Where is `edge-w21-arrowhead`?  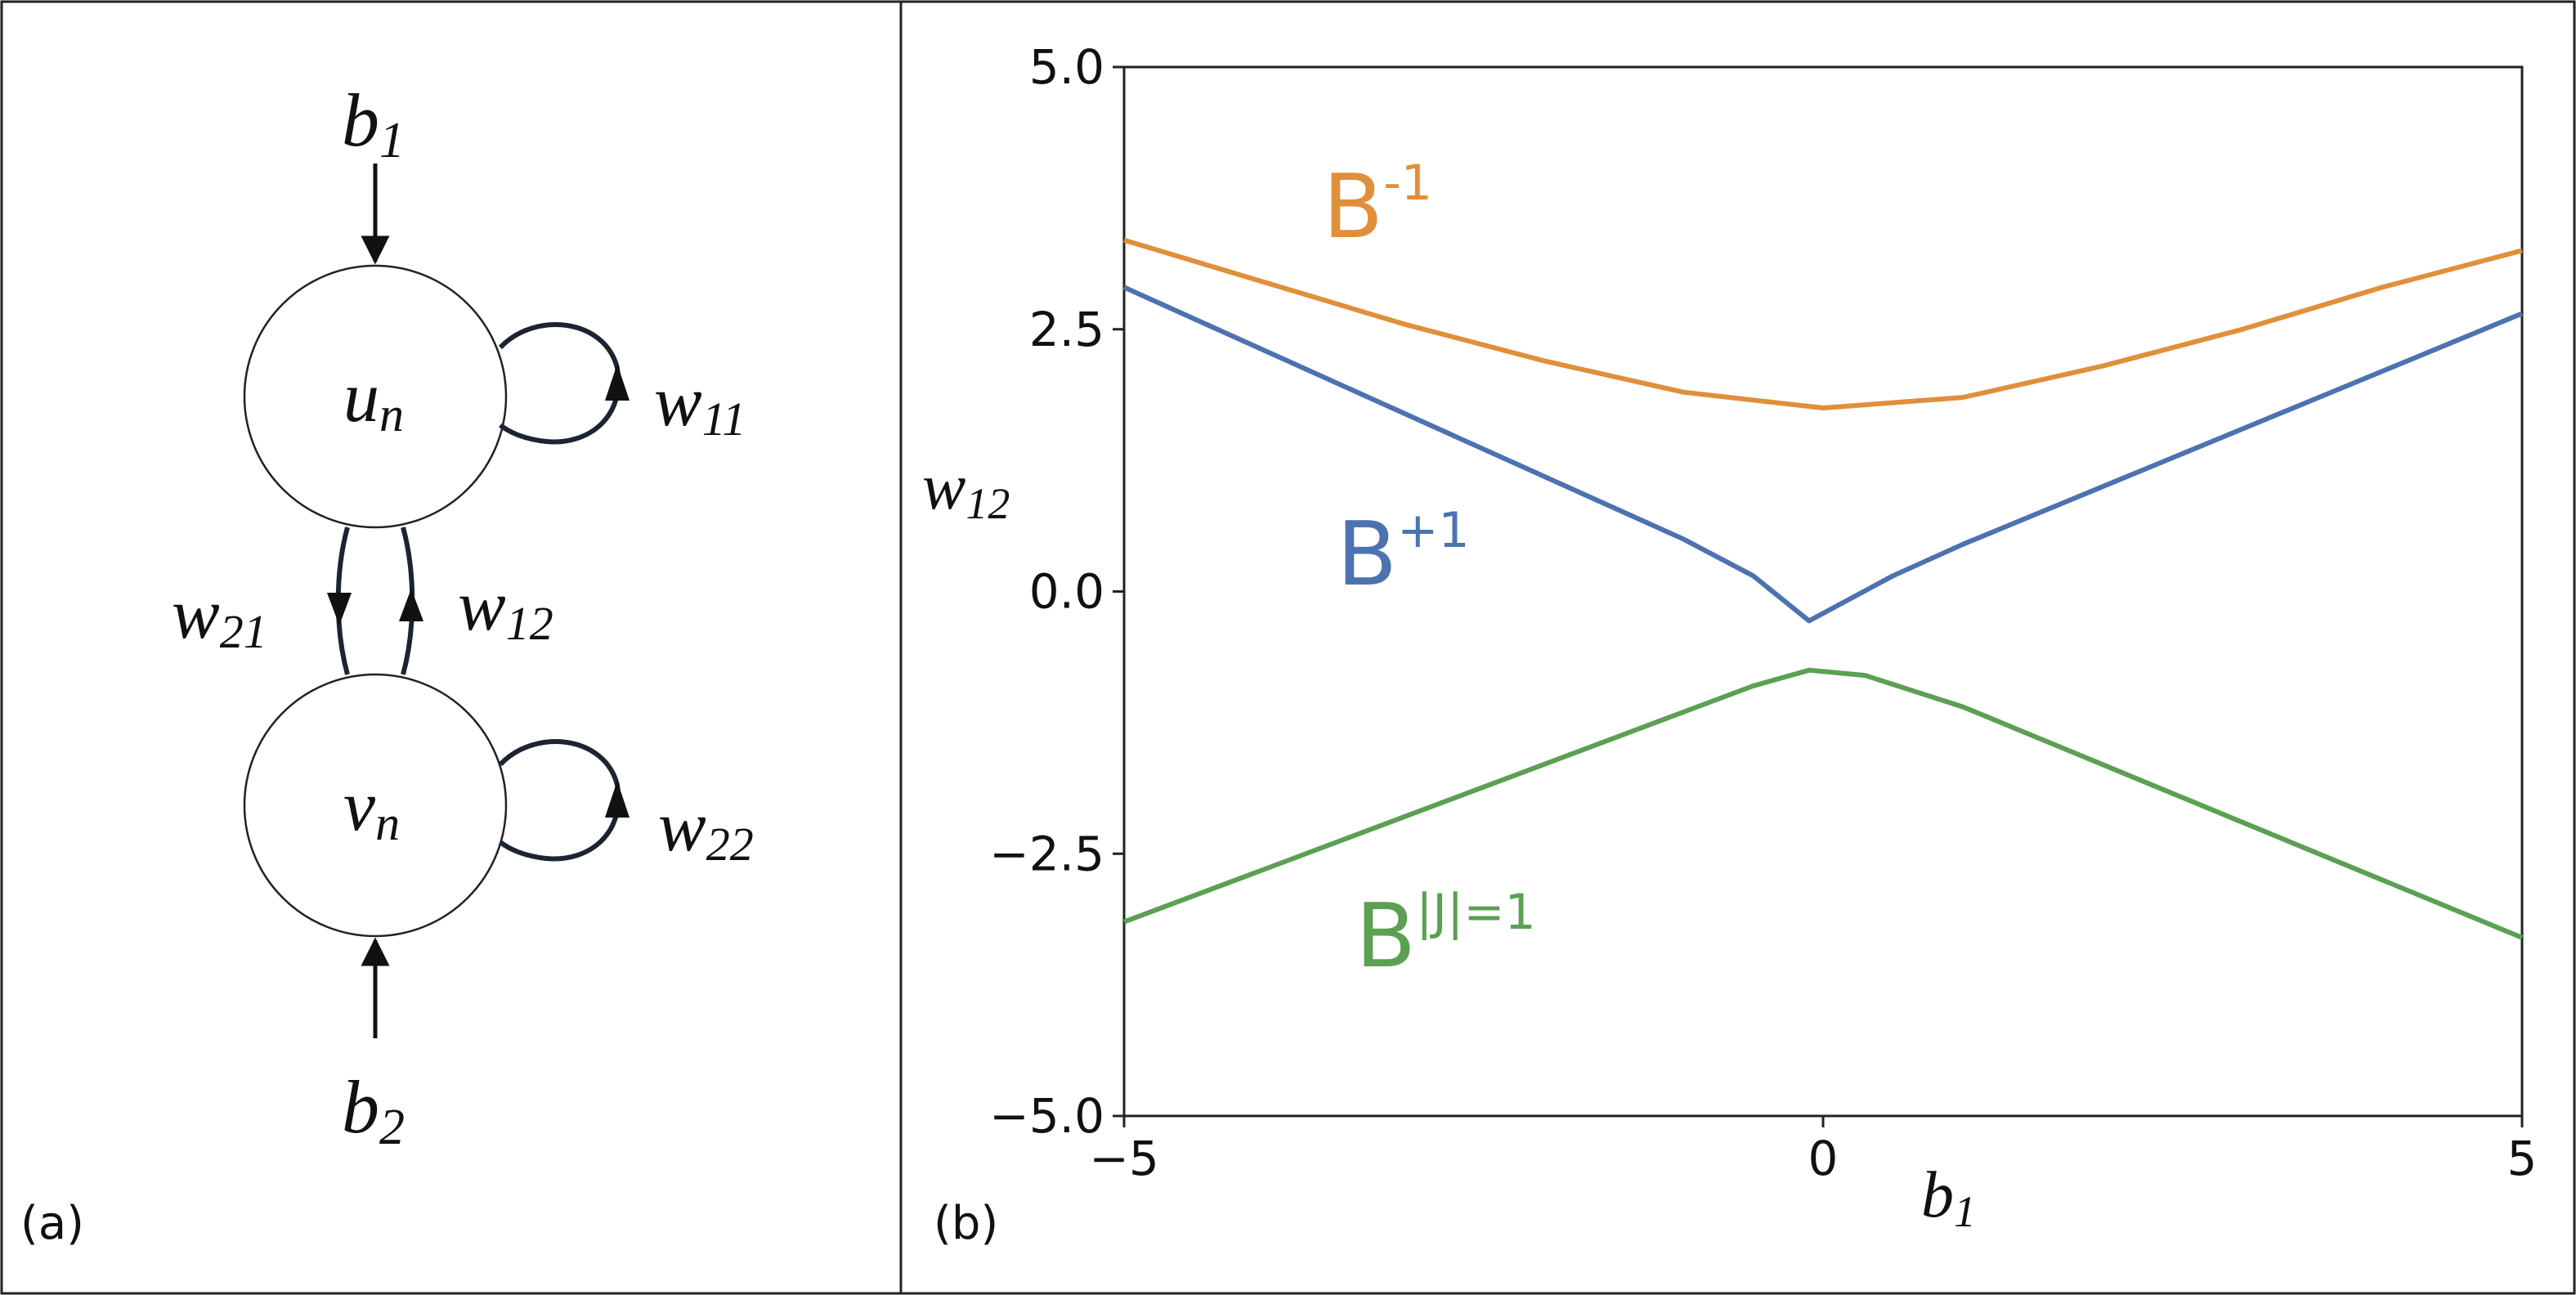
edge-w21-arrowhead is located at coordinates (340, 609).